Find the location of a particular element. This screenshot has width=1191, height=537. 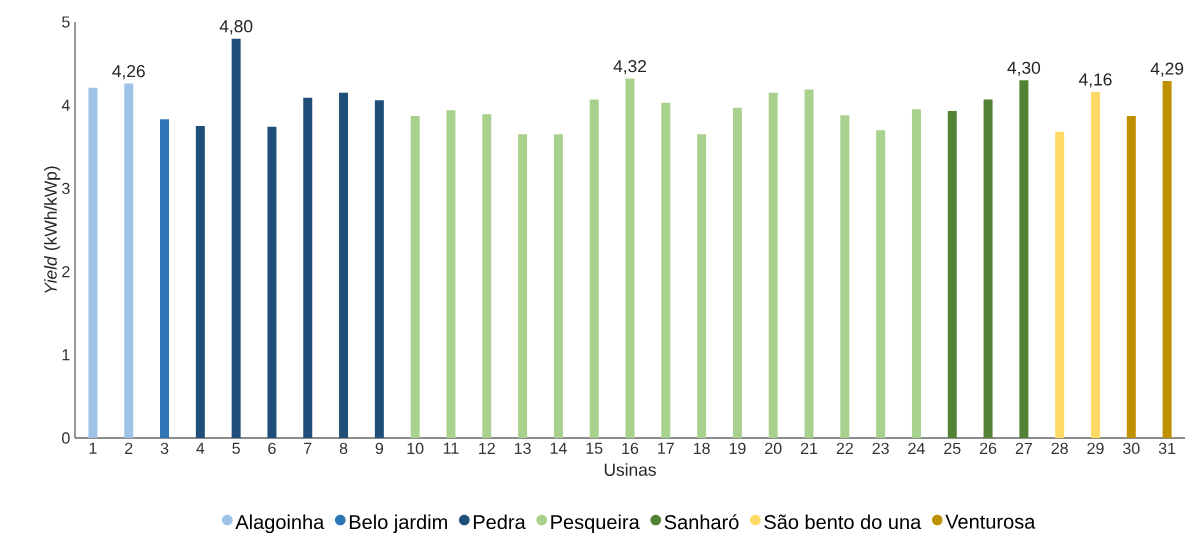

data-label: 4,26 is located at coordinates (128, 72).